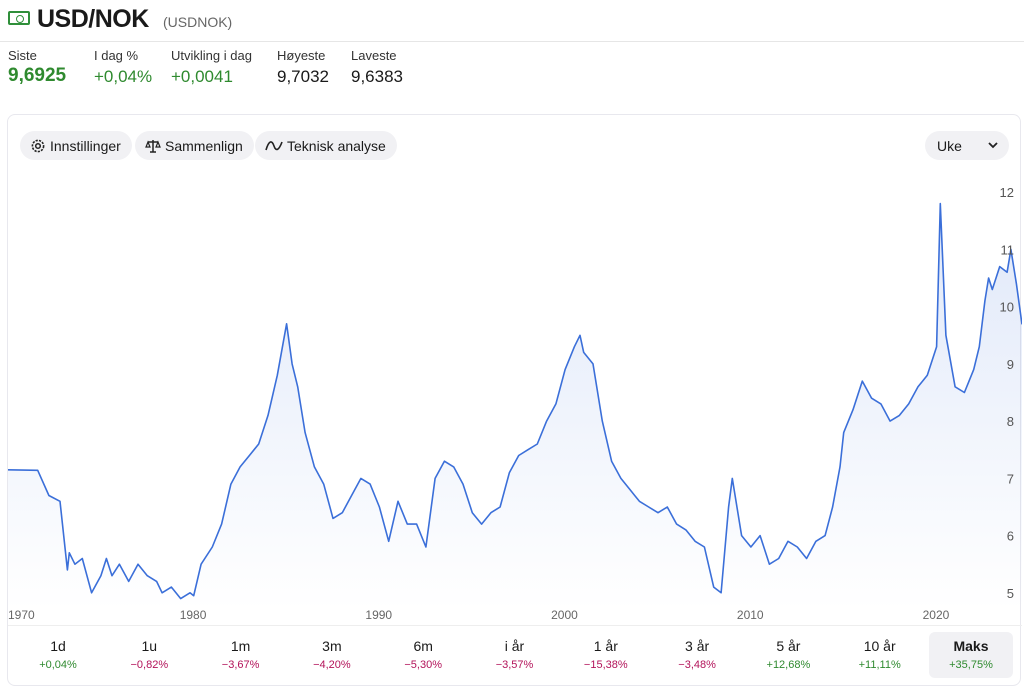 The width and height of the screenshot is (1024, 688). I want to click on stat-today-change: Utvikling i dag +0,0041, so click(211, 67).